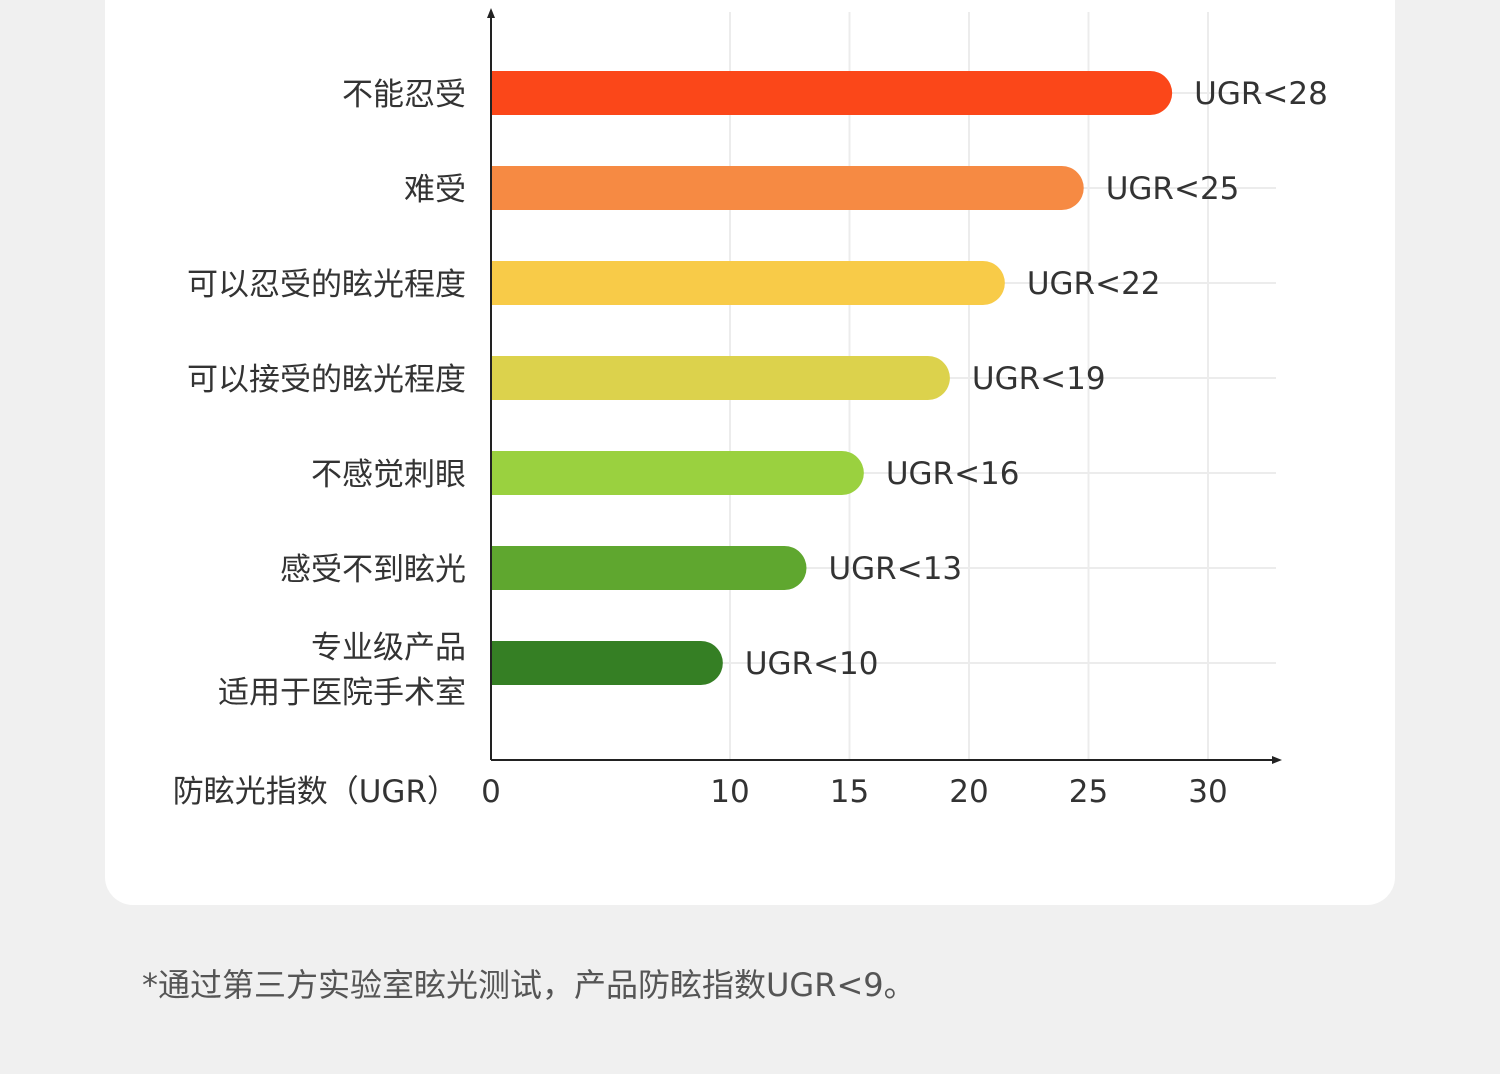 Image resolution: width=1500 pixels, height=1074 pixels. I want to click on category-label-6: 专业级产品适用于医院手术室, so click(342, 670).